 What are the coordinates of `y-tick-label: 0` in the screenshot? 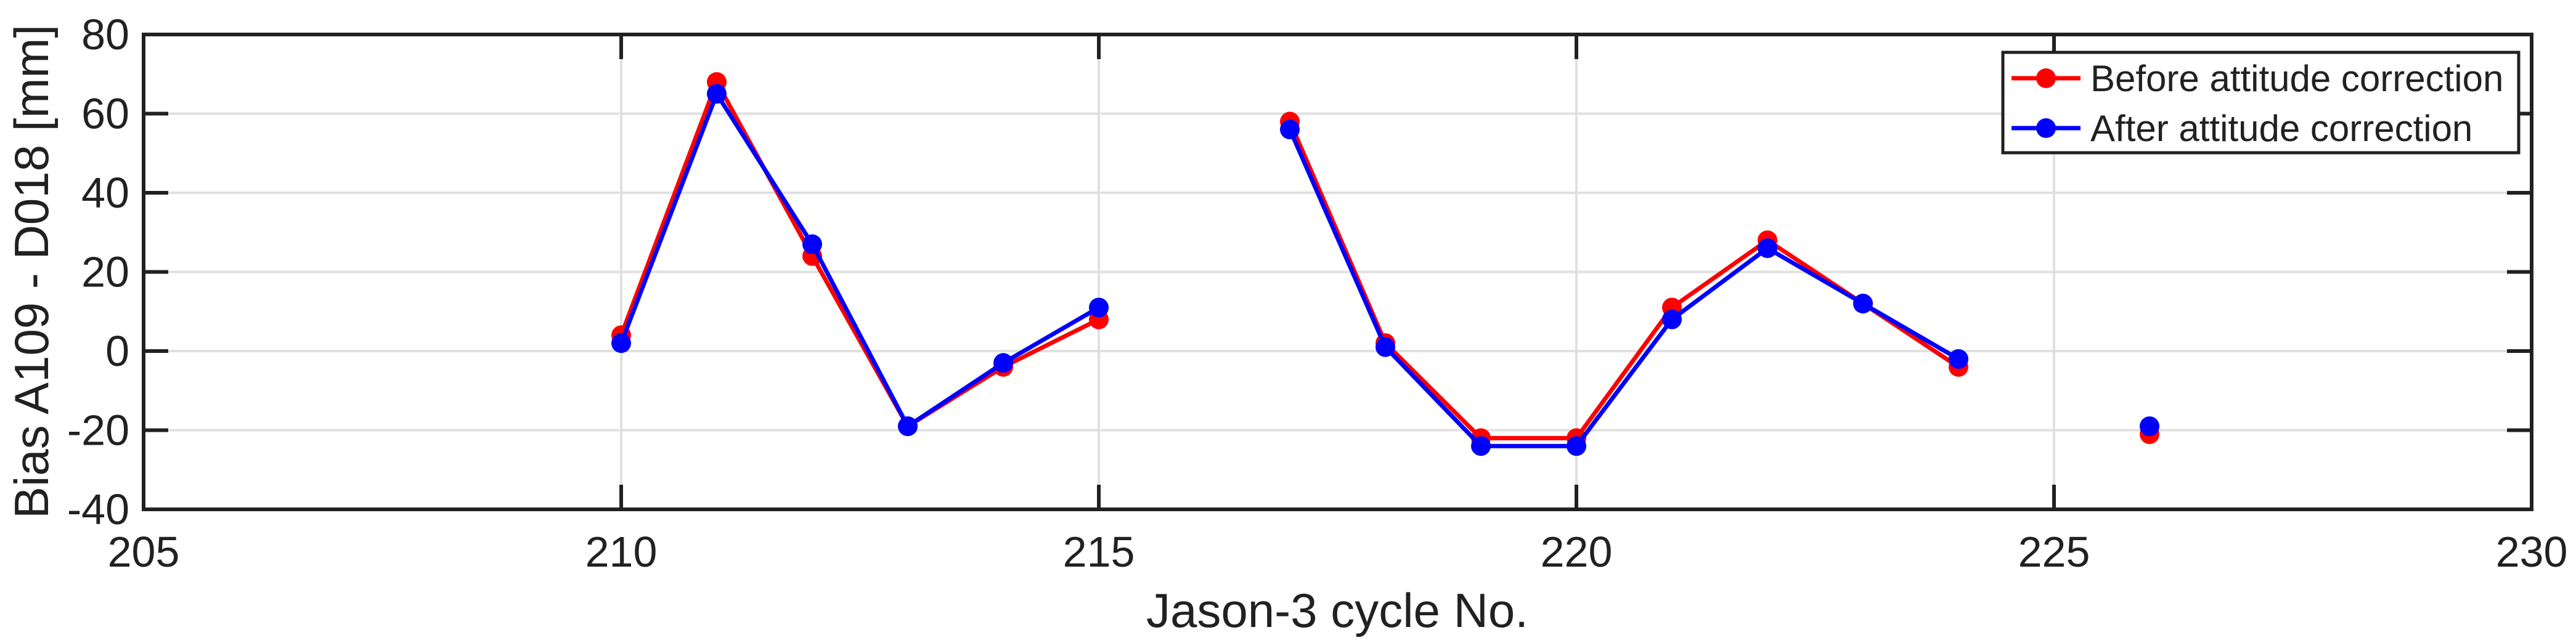 It's located at (117, 351).